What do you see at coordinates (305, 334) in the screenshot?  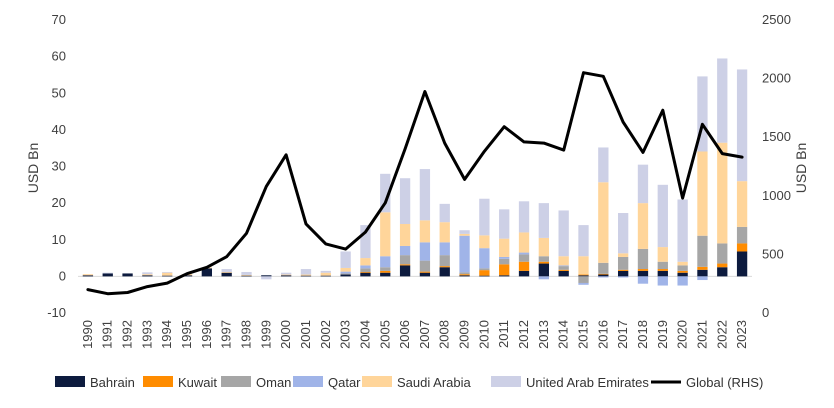 I see `x-tick-label: 2001` at bounding box center [305, 334].